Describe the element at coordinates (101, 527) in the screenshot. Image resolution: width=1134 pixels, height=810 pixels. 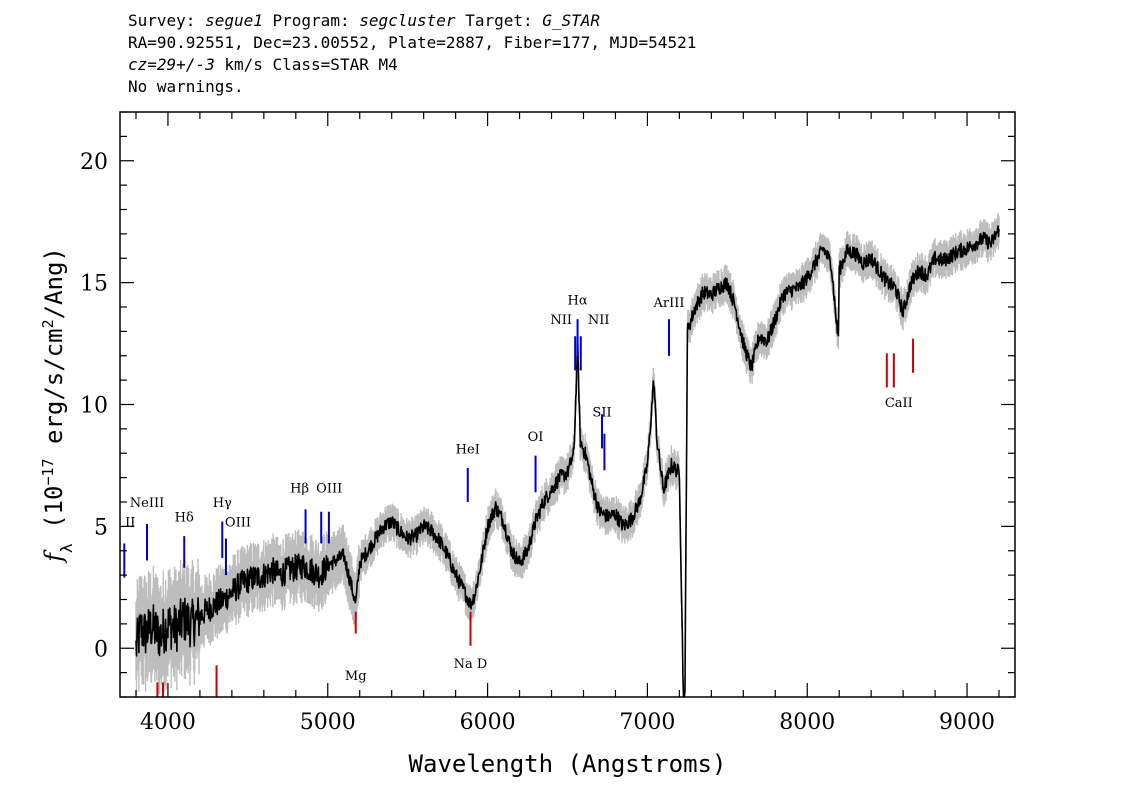
I see `y-tick-label-5: 5` at that location.